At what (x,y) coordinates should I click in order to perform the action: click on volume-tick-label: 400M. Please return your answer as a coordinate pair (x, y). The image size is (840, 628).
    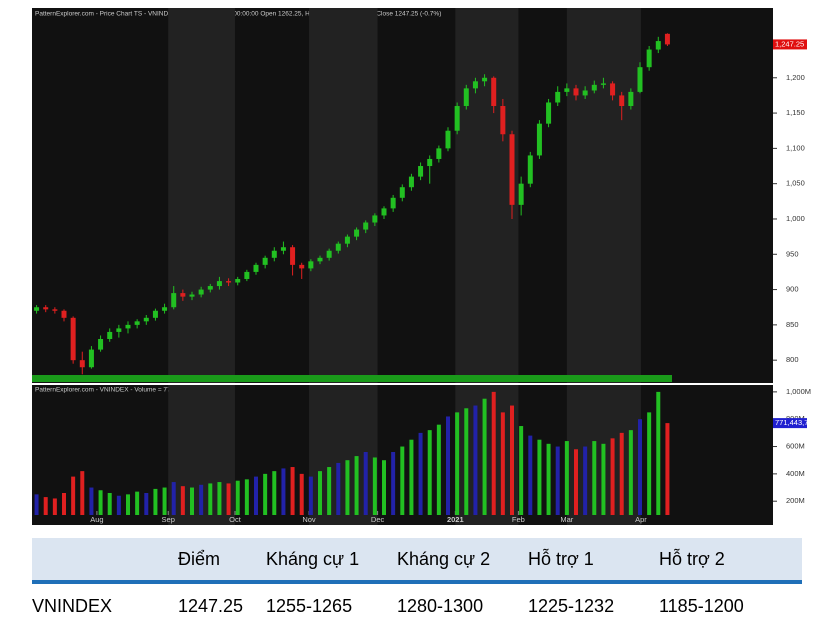
    Looking at the image, I should click on (795, 473).